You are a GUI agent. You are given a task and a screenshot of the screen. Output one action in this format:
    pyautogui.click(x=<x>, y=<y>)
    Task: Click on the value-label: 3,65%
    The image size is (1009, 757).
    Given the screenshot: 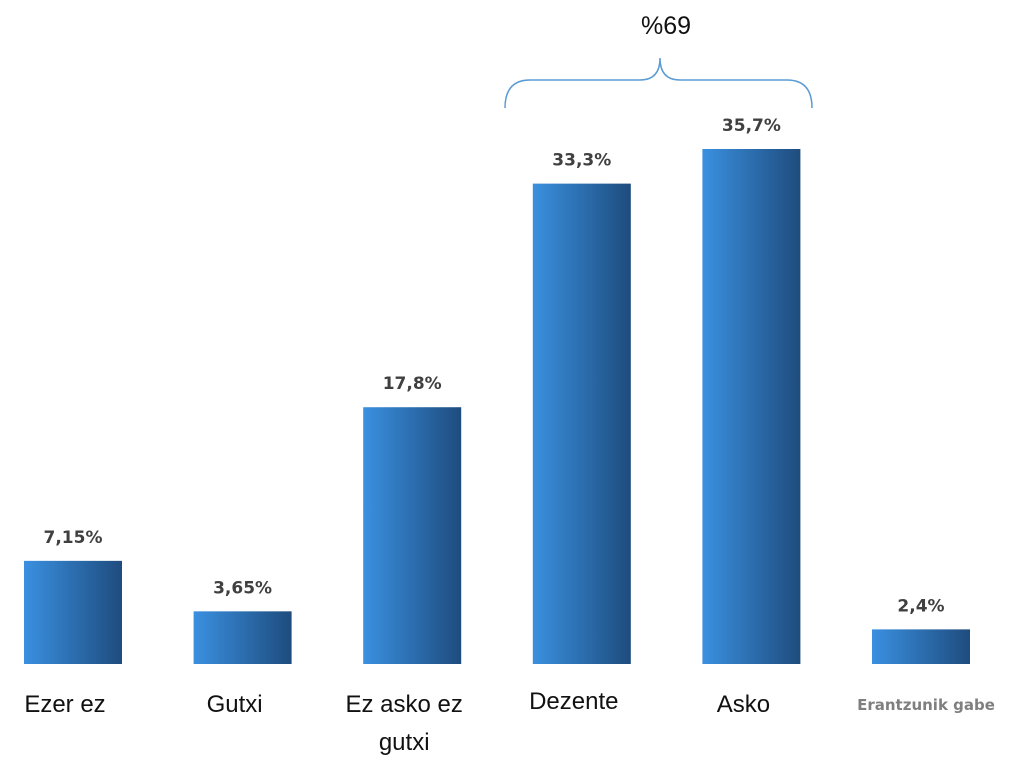 What is the action you would take?
    pyautogui.click(x=242, y=588)
    